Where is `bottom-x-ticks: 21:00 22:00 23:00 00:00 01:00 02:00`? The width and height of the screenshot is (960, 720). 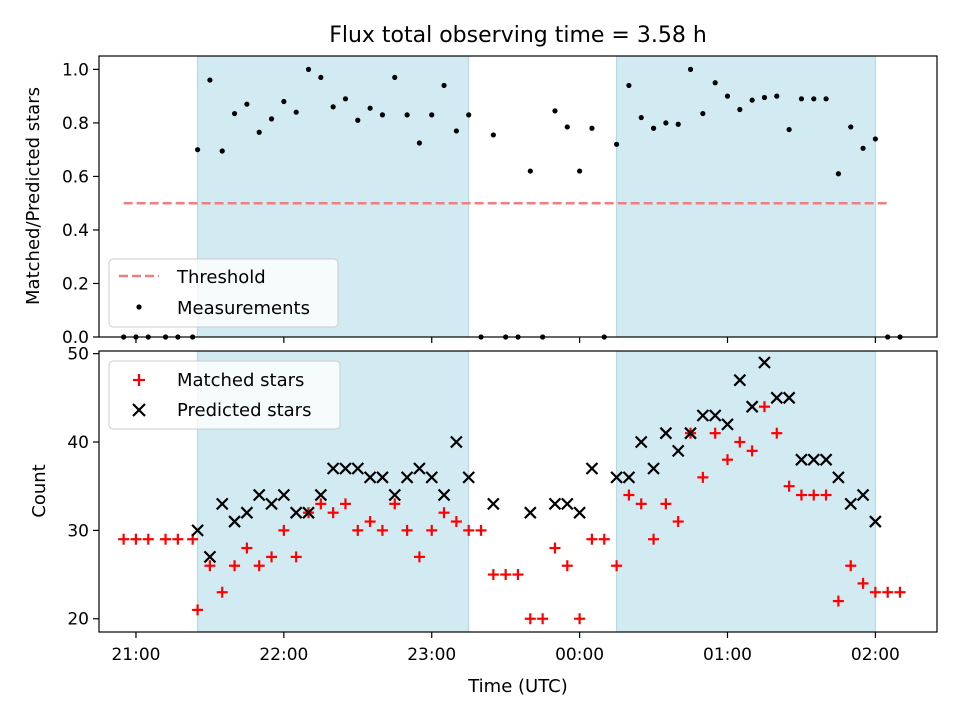
bottom-x-ticks: 21:00 22:00 23:00 00:00 01:00 02:00 is located at coordinates (505, 648).